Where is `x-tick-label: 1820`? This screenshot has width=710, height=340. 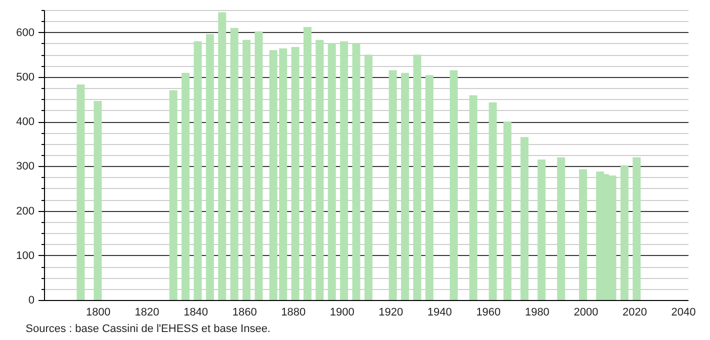 x-tick-label: 1820 is located at coordinates (147, 312).